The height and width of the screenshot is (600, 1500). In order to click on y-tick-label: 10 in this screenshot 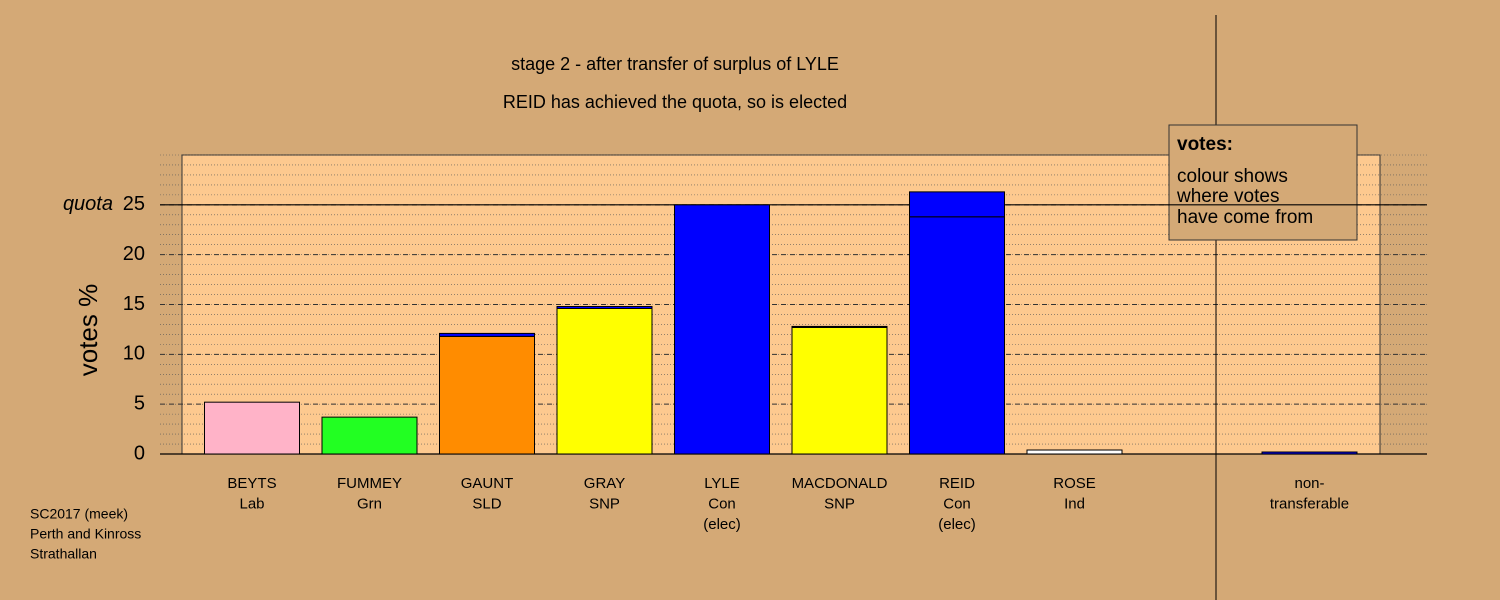, I will do `click(134, 354)`.